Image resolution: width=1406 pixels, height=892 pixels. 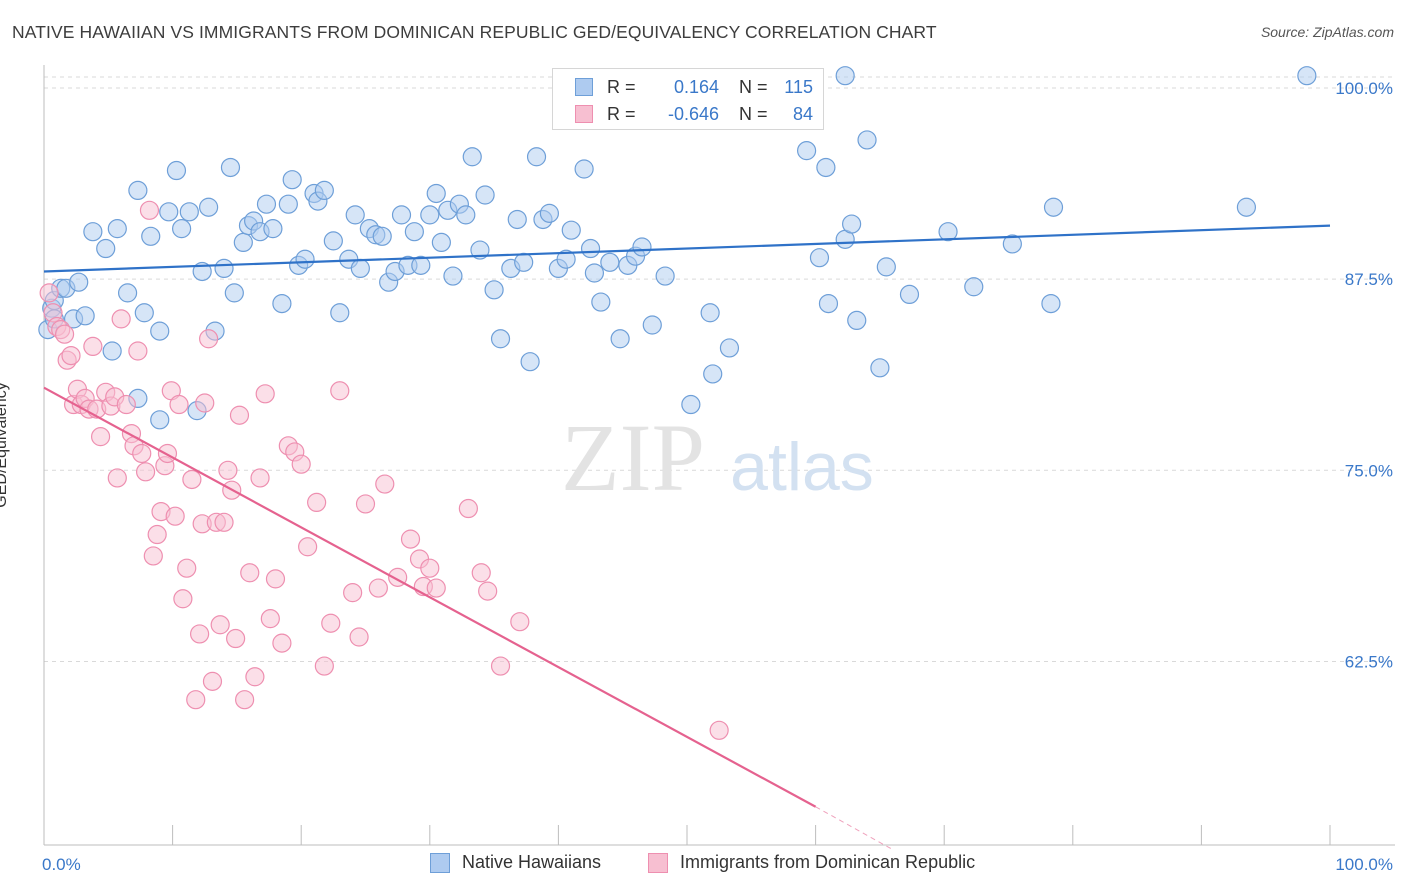 I want to click on x-tick-label: 100.0%, so click(x=1364, y=864).